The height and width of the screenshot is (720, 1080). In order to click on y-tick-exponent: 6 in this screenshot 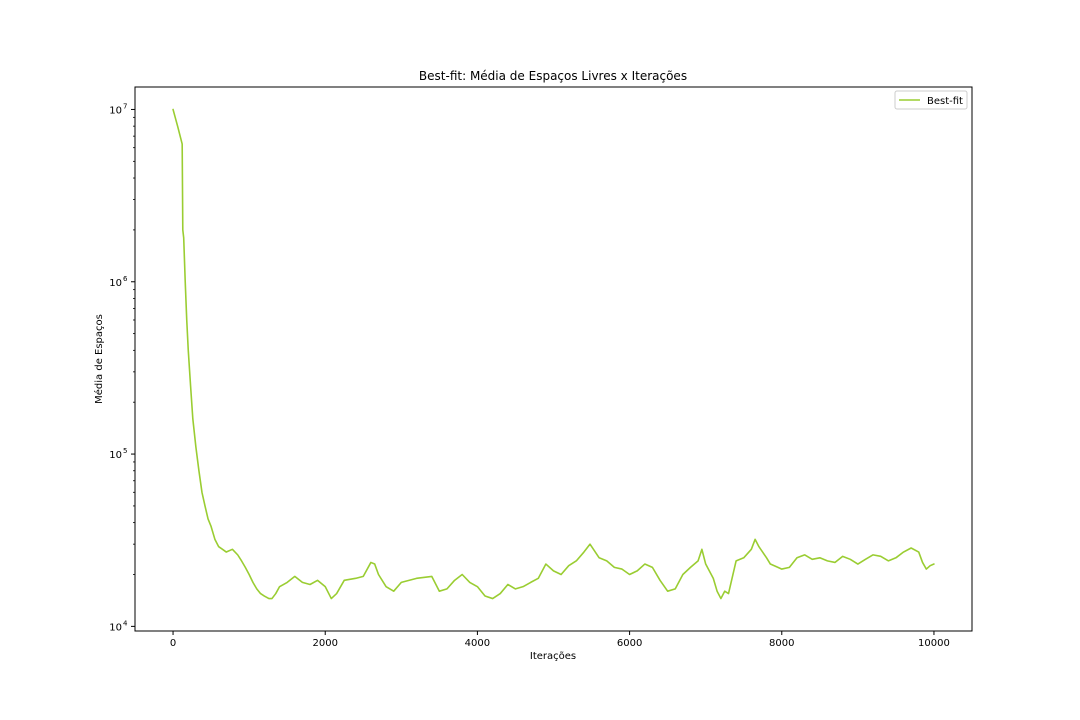, I will do `click(125, 279)`.